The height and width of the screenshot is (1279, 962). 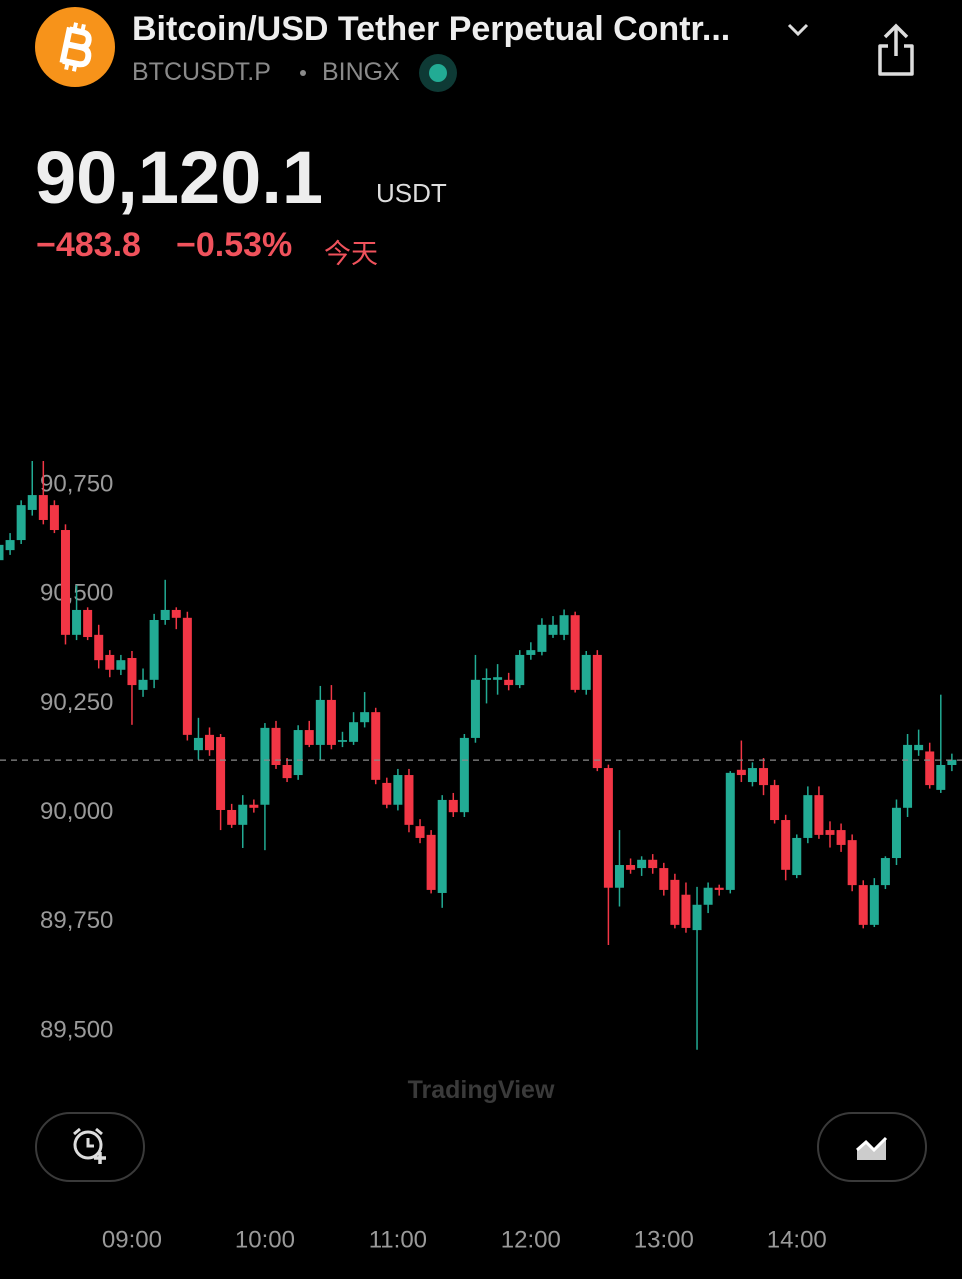 I want to click on y-tick-label: 90,750, so click(x=76, y=483).